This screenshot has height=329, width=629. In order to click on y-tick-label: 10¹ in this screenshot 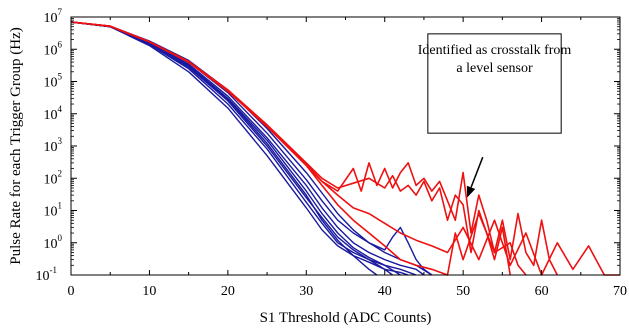, I will do `click(53, 210)`.